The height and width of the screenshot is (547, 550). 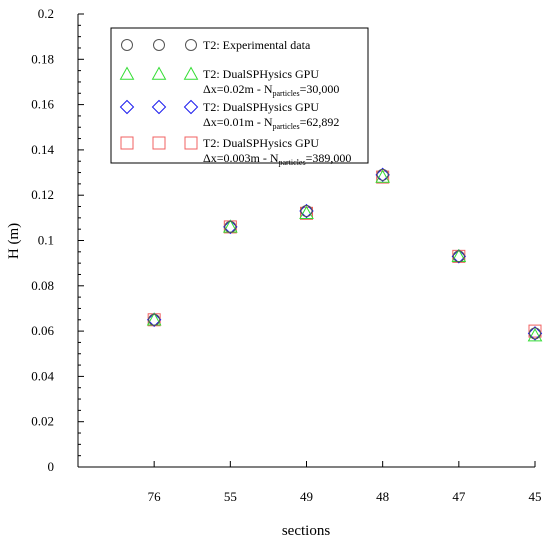 What do you see at coordinates (459, 496) in the screenshot?
I see `x-tick-label: 47` at bounding box center [459, 496].